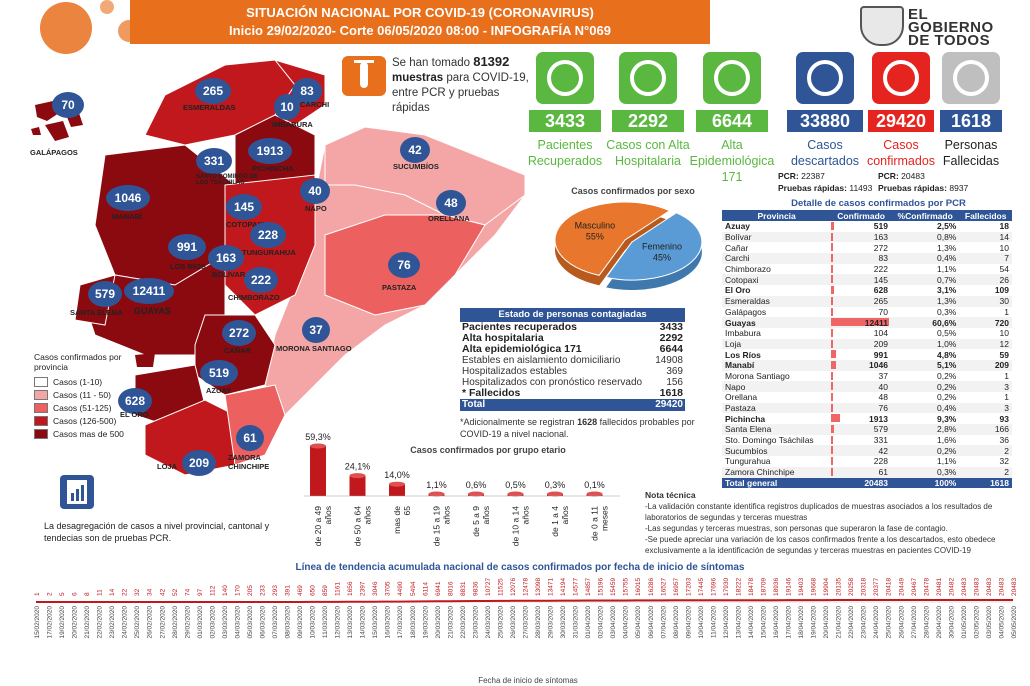  I want to click on percent-cell: 0,5%, so click(946, 333).